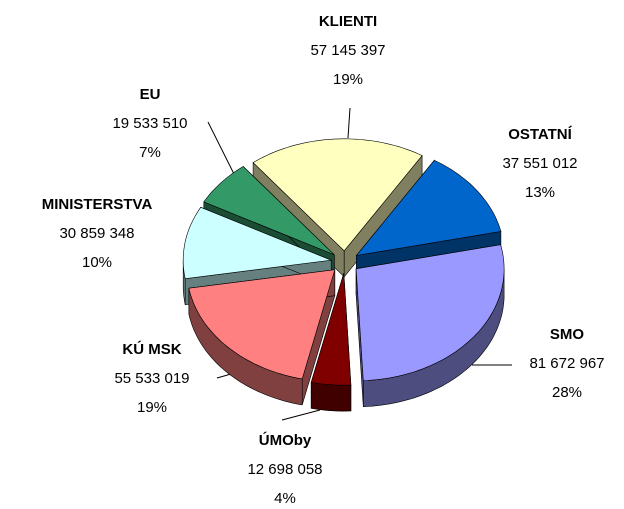 The image size is (624, 509). Describe the element at coordinates (567, 392) in the screenshot. I see `percent-label: 28%` at that location.